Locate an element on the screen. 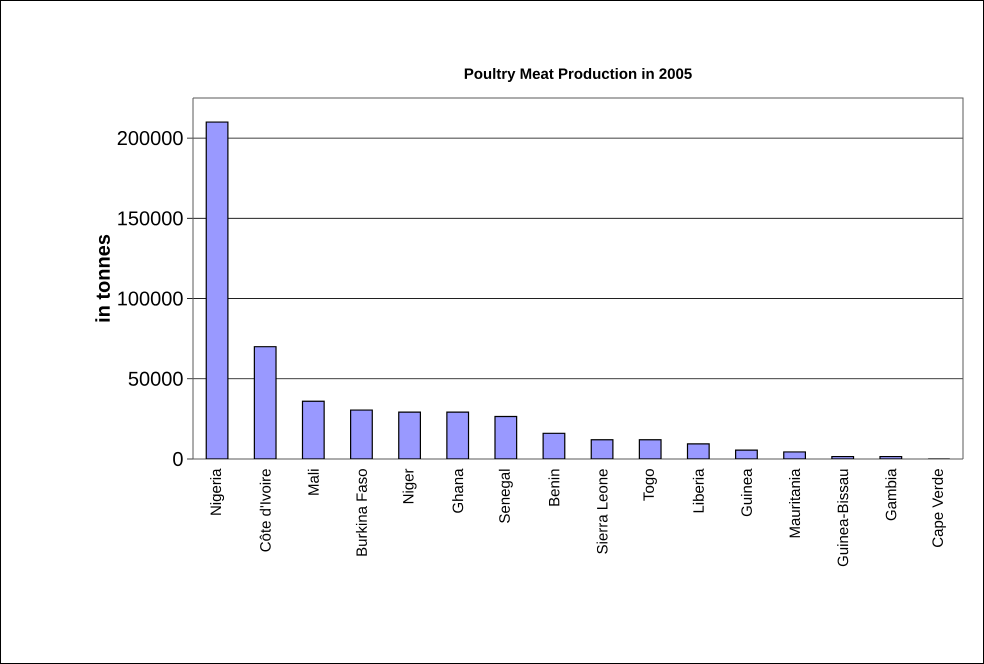 This screenshot has height=664, width=984. x-tick-label: Mali is located at coordinates (313, 482).